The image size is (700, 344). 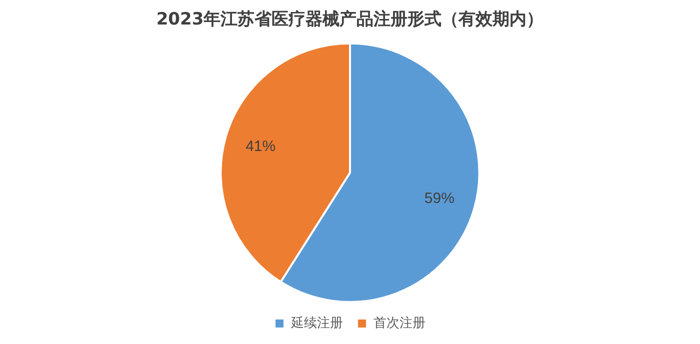 I want to click on chart-title: 2023年江苏省医疗器械产品注册形式（有效期内）, so click(x=350, y=20).